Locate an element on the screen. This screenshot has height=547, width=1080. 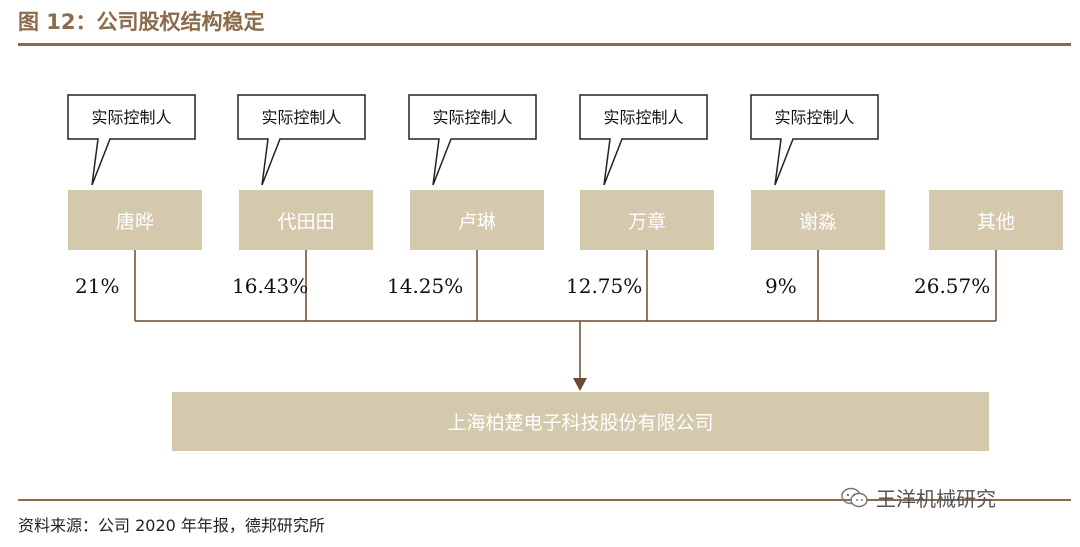
shareholder-box-5: 谢淼 is located at coordinates (818, 220).